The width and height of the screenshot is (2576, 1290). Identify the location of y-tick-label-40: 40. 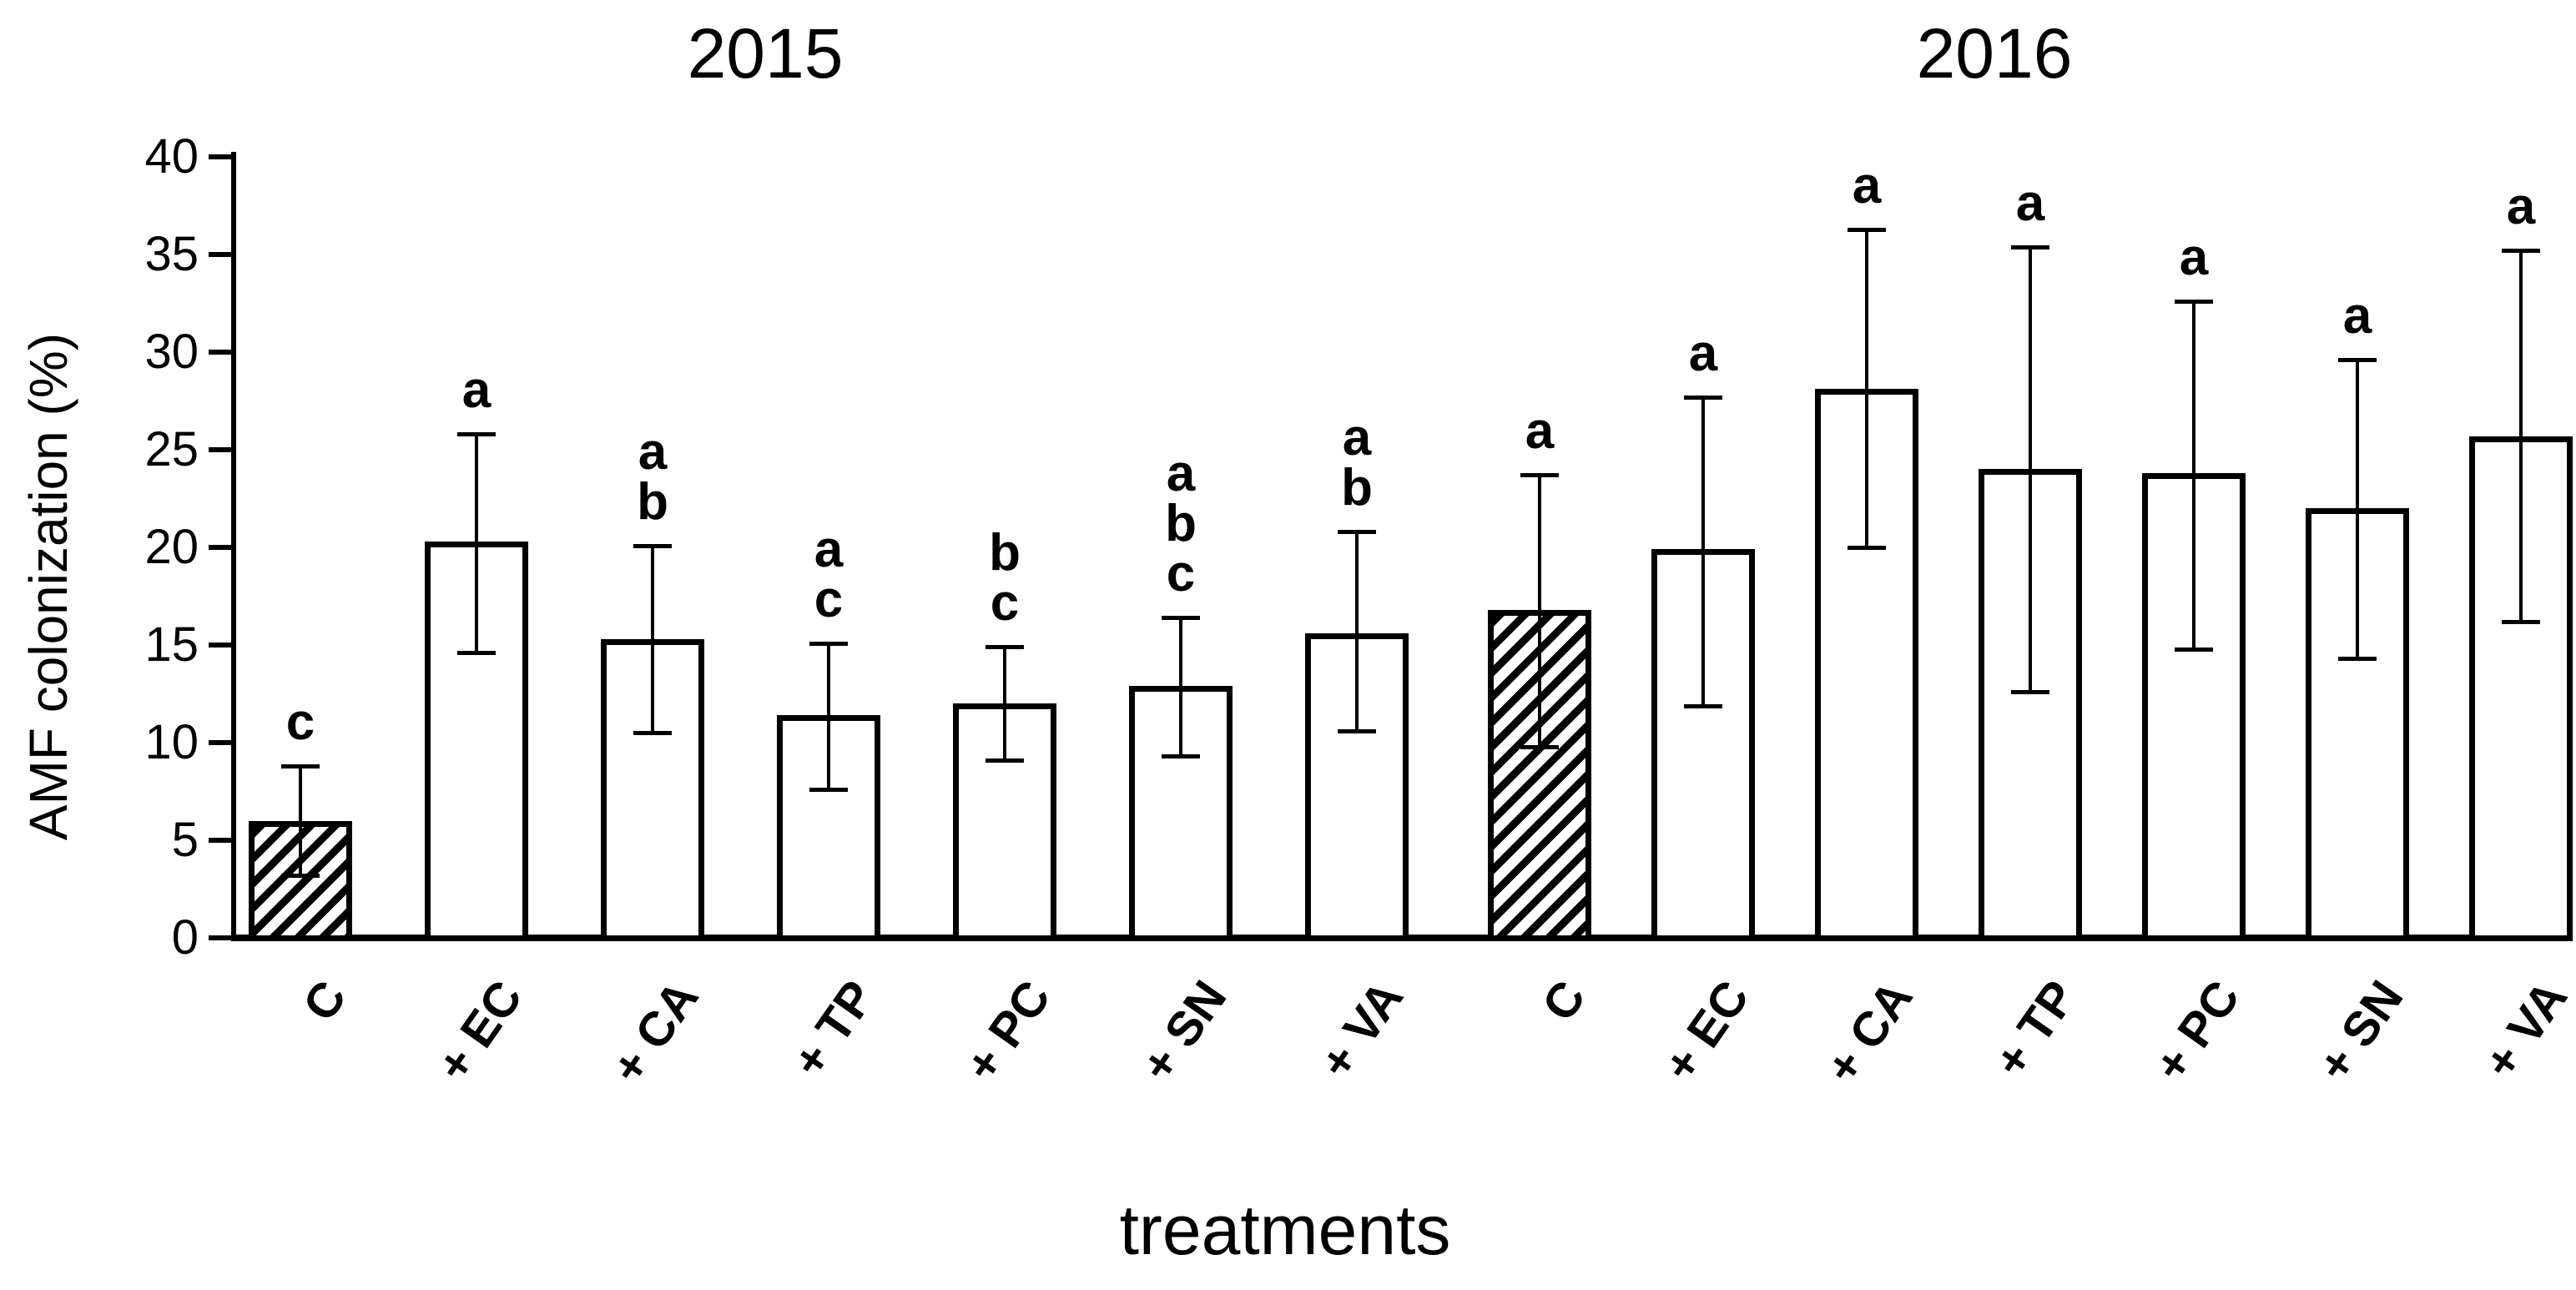
(171, 156).